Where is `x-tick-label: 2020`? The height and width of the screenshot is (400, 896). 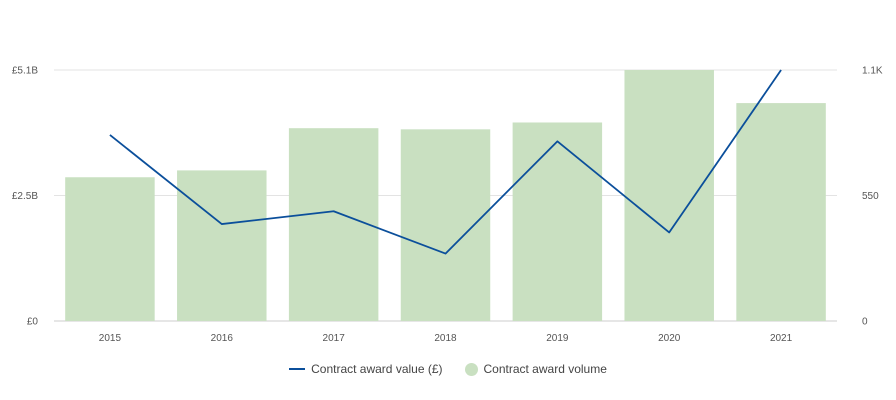
x-tick-label: 2020 is located at coordinates (669, 338).